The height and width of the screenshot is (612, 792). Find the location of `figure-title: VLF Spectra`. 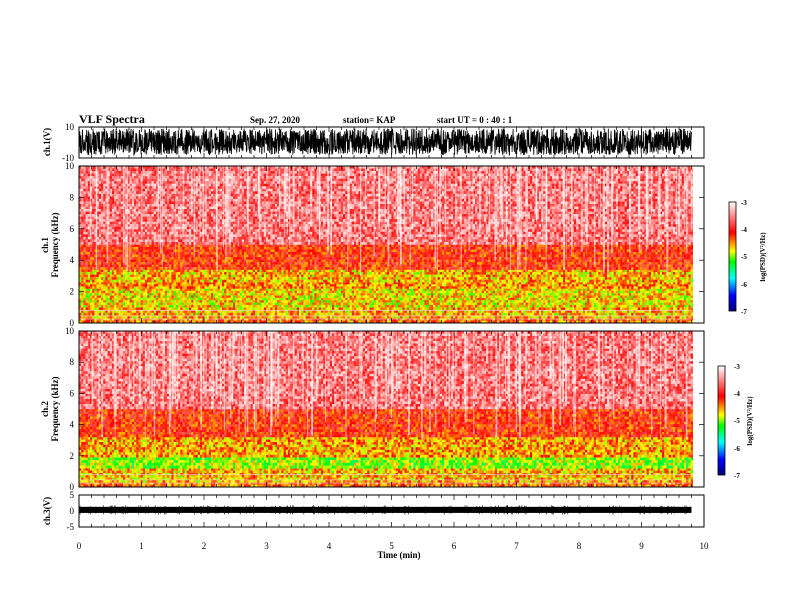

figure-title: VLF Spectra is located at coordinates (112, 119).